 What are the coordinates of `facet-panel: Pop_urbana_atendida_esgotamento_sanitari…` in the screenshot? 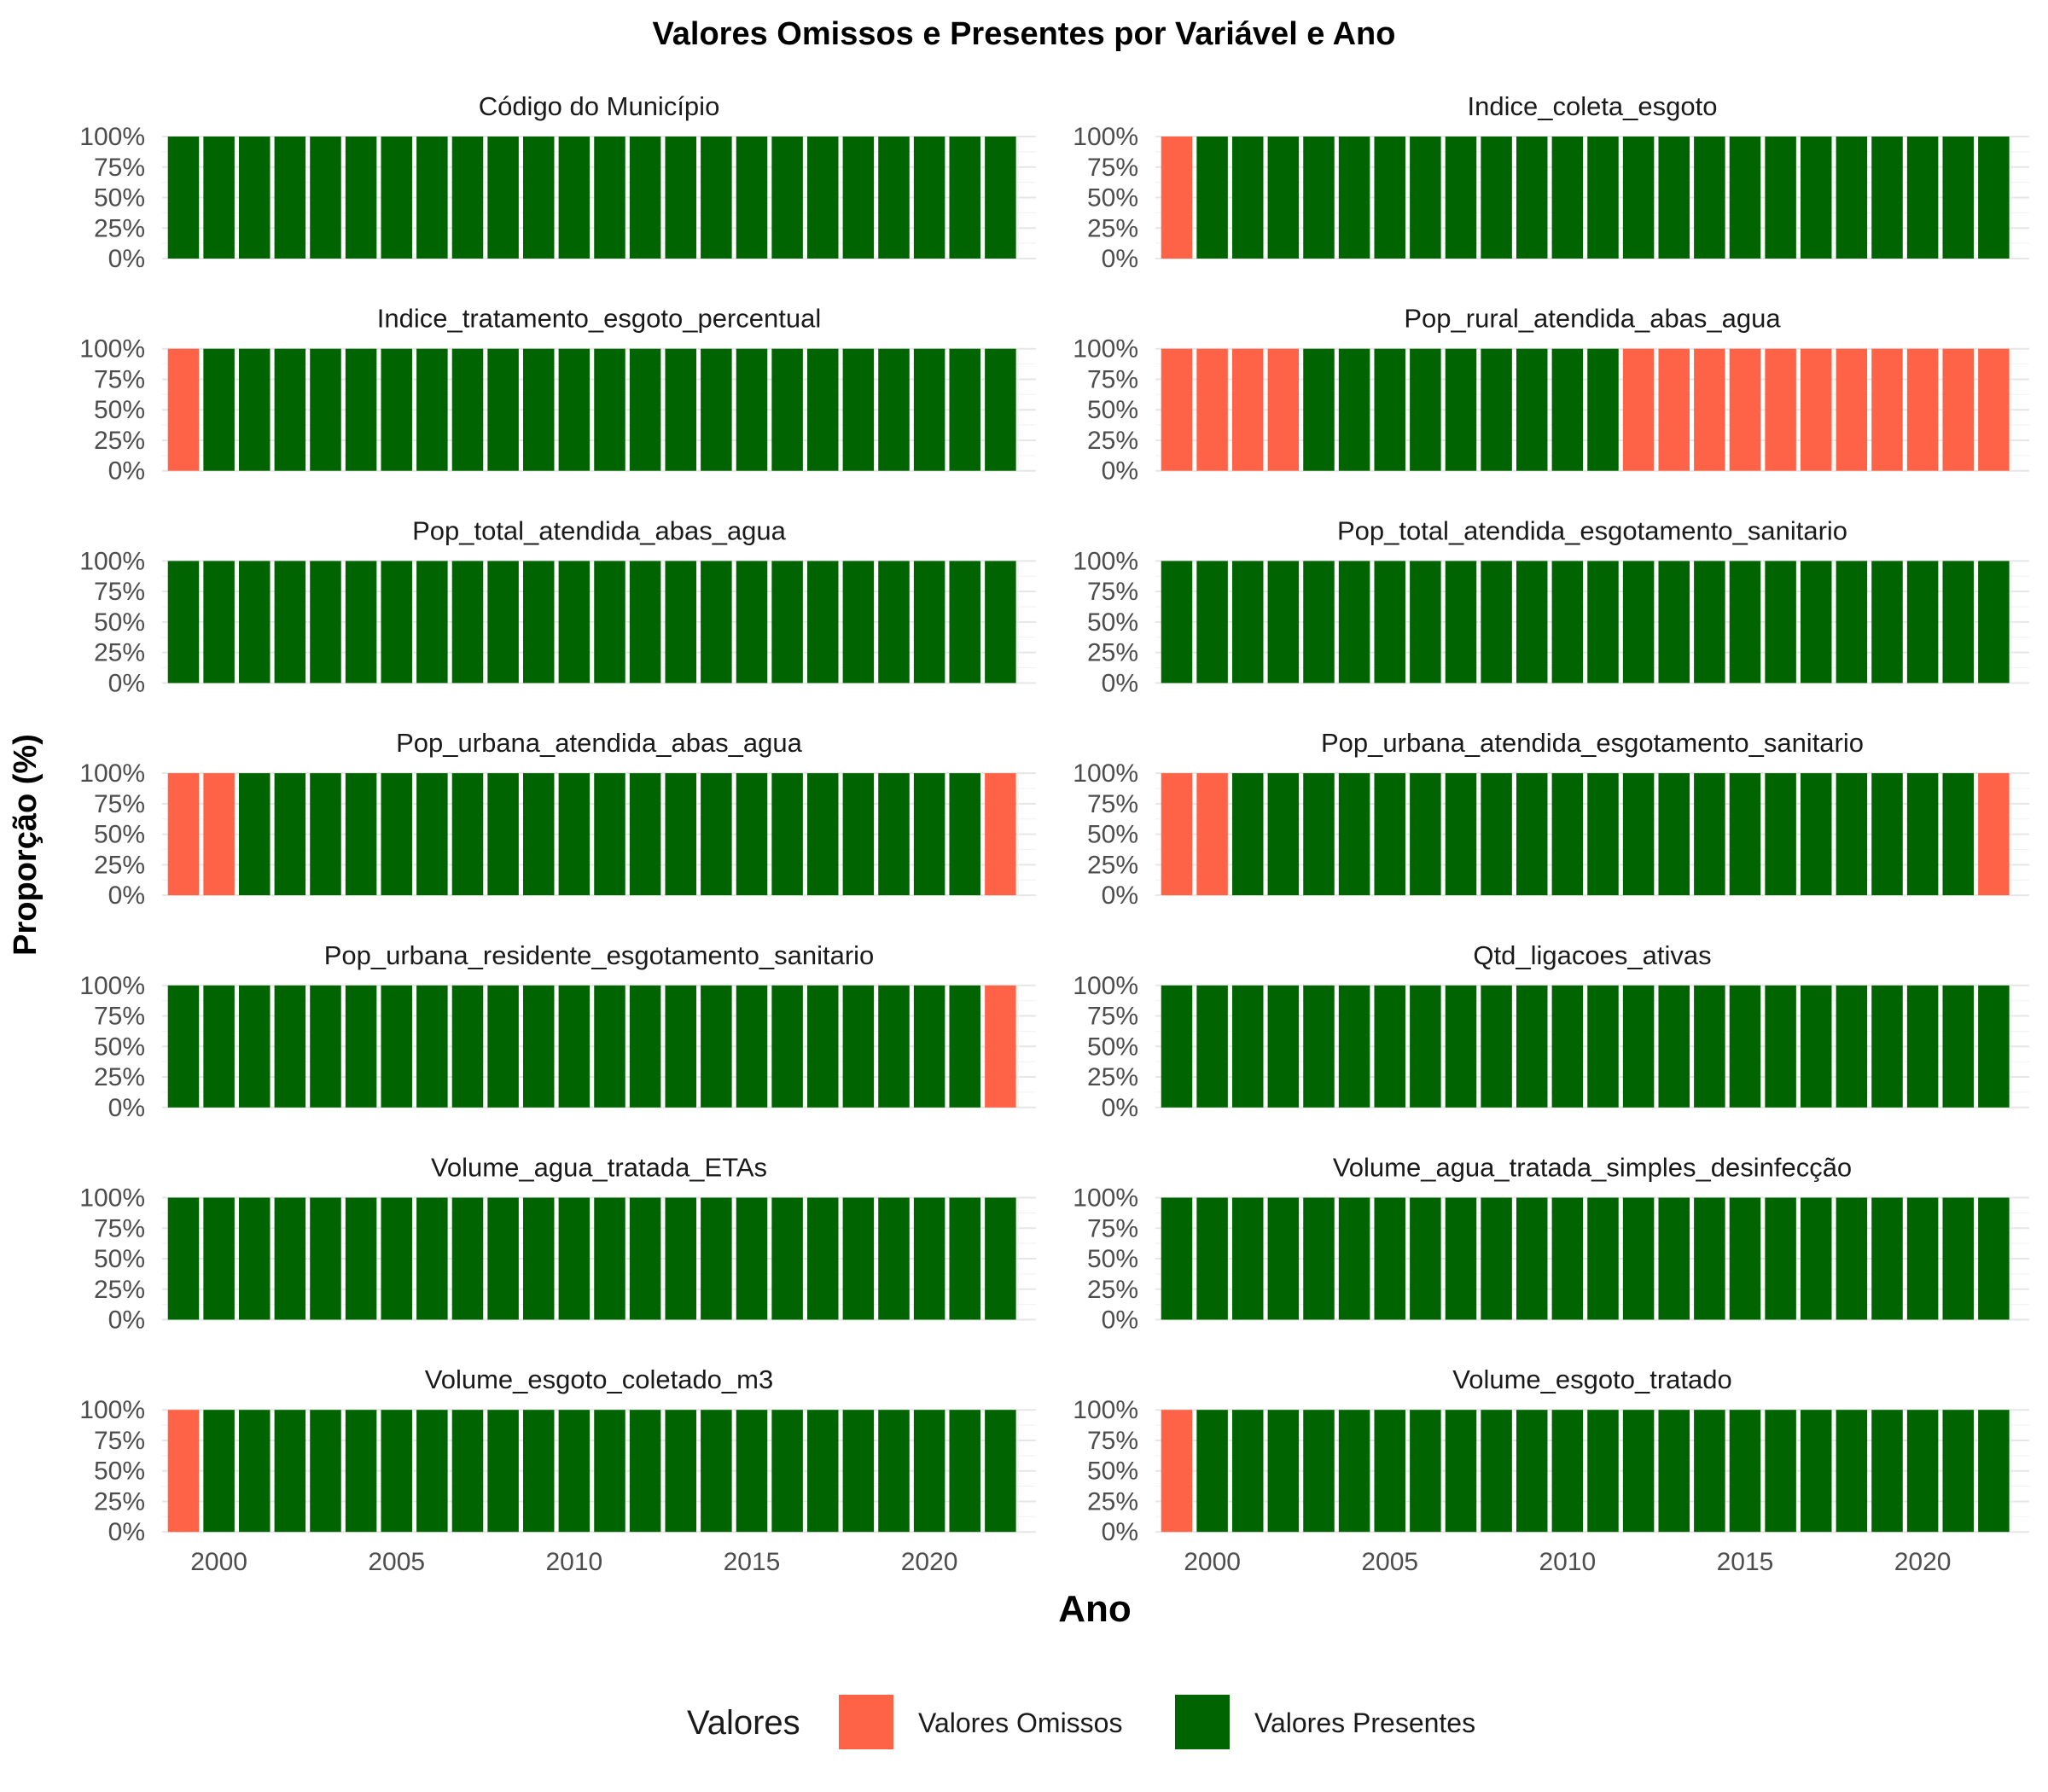 It's located at (1551, 819).